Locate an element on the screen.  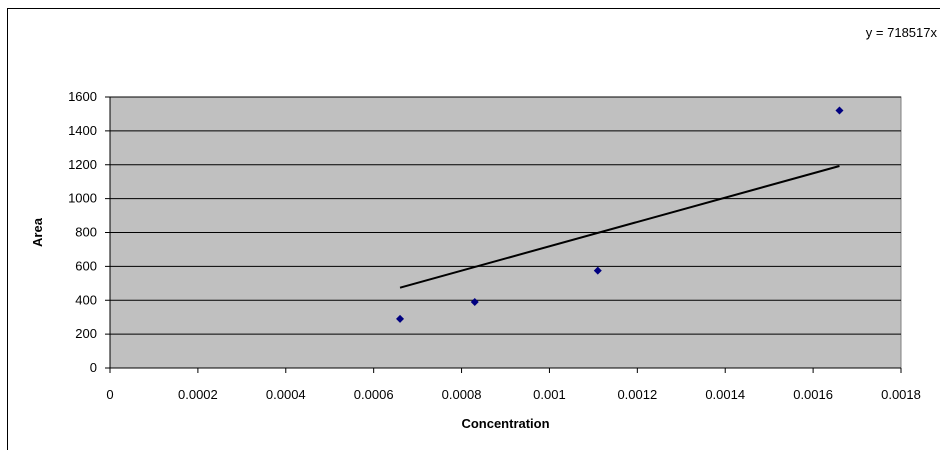
y-tick-label: 0 is located at coordinates (93, 367).